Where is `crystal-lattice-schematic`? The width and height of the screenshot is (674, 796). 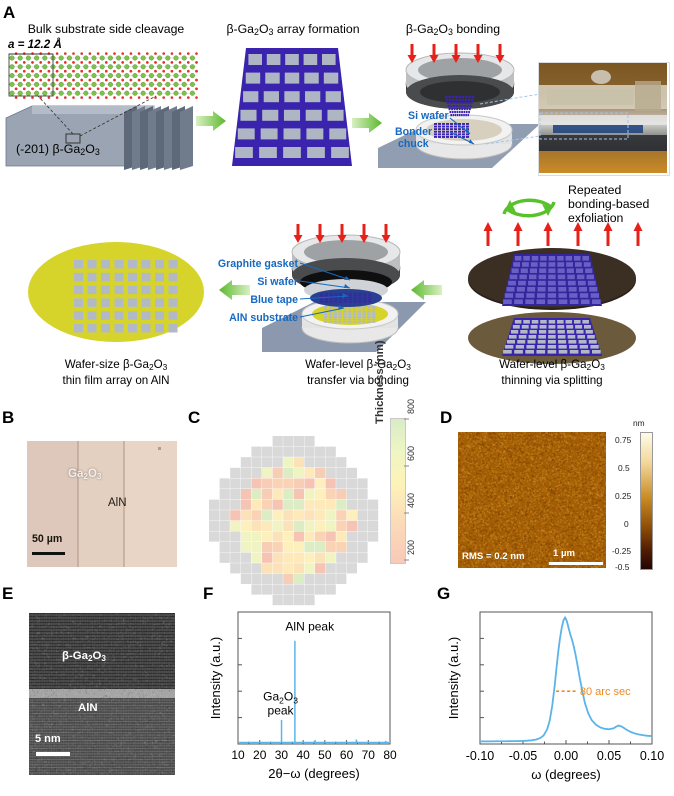
crystal-lattice-schematic is located at coordinates (103, 75).